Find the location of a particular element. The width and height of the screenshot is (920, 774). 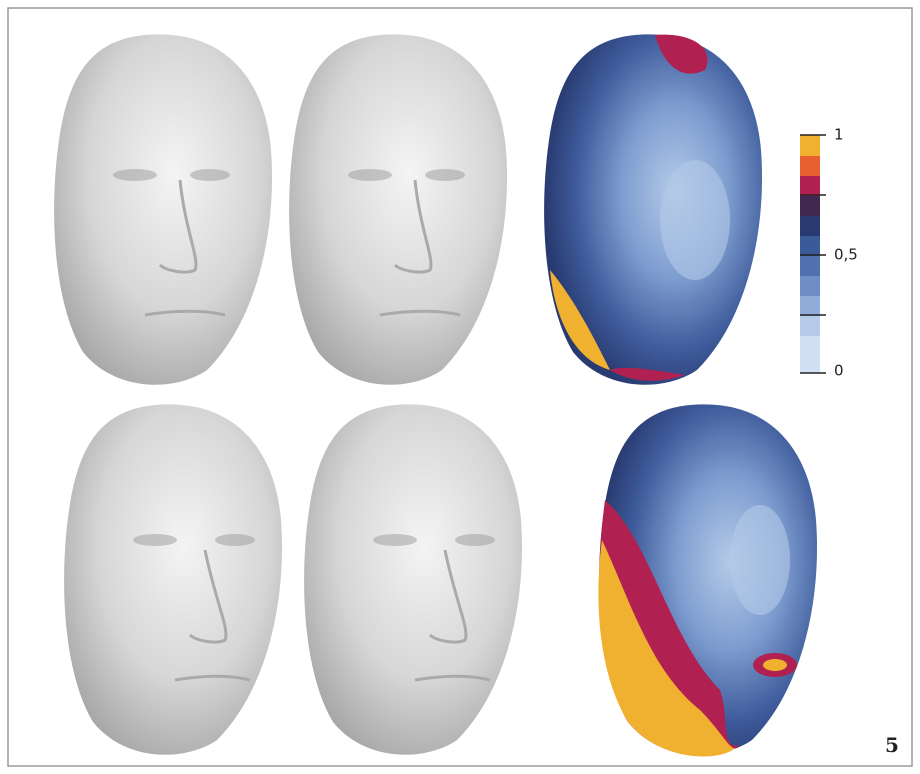

colorbar-label: 0 is located at coordinates (839, 371).